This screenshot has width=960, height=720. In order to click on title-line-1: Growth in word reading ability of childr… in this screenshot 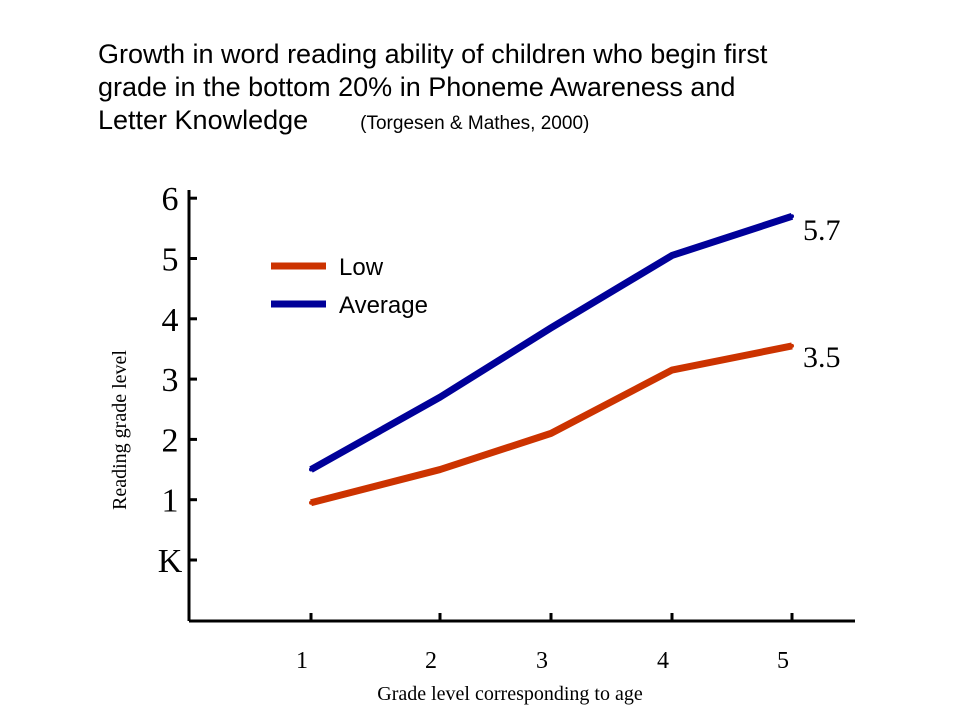, I will do `click(433, 54)`.